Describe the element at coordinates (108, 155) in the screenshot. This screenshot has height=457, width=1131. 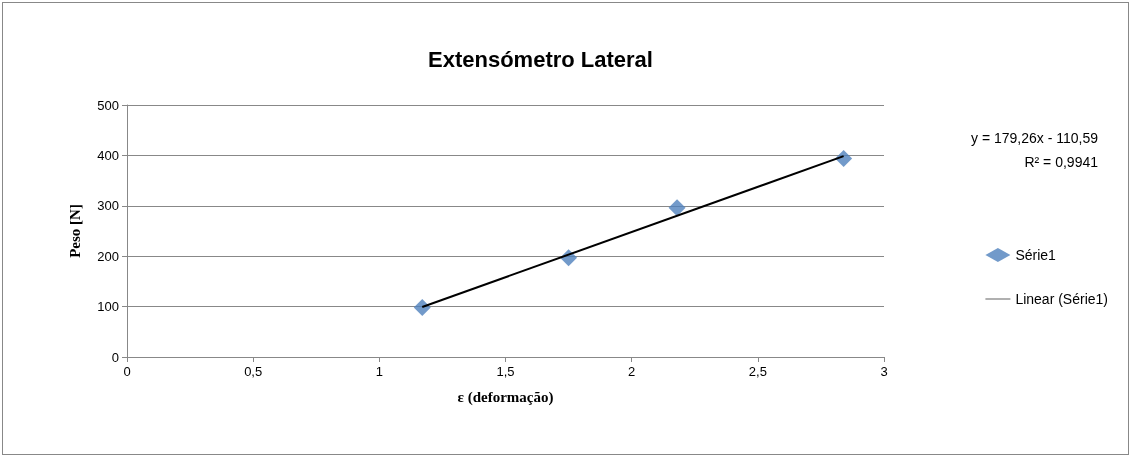
I see `y-tick-label: 400` at that location.